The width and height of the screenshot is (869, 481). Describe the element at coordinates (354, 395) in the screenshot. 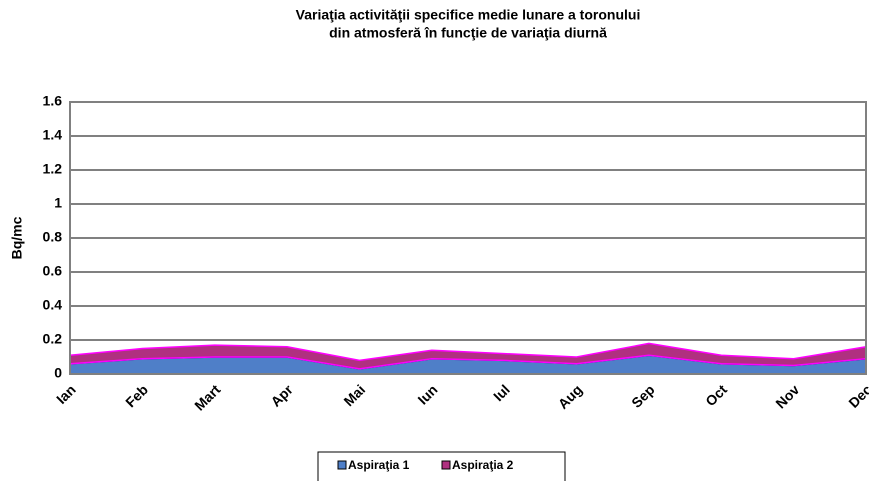

I see `x-tick-label: Mai` at that location.